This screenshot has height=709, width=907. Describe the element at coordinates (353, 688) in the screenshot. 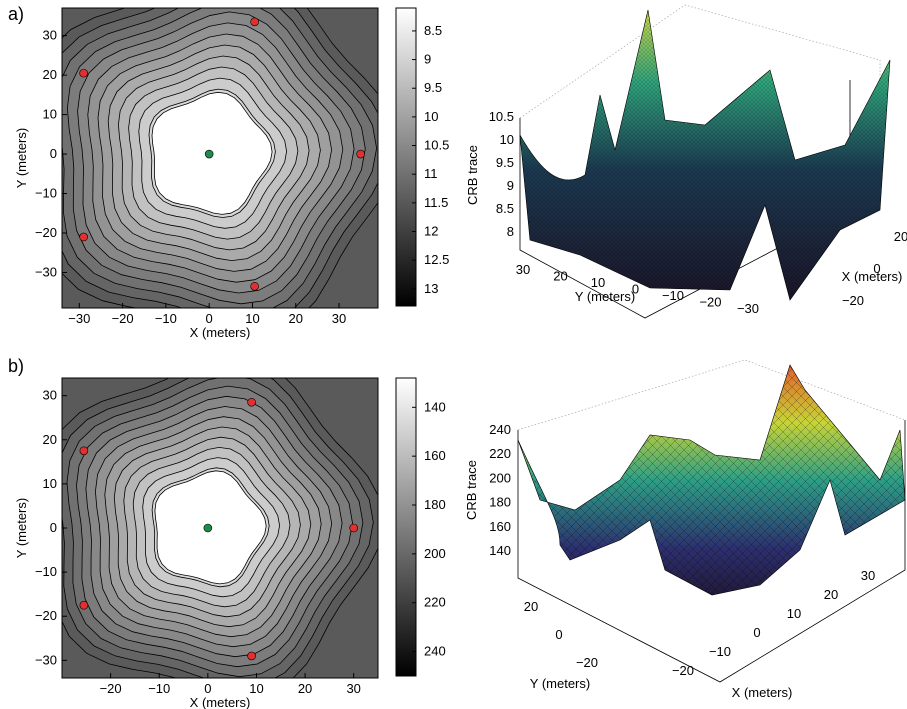

I see `b-contour-xtick-label: 30` at that location.